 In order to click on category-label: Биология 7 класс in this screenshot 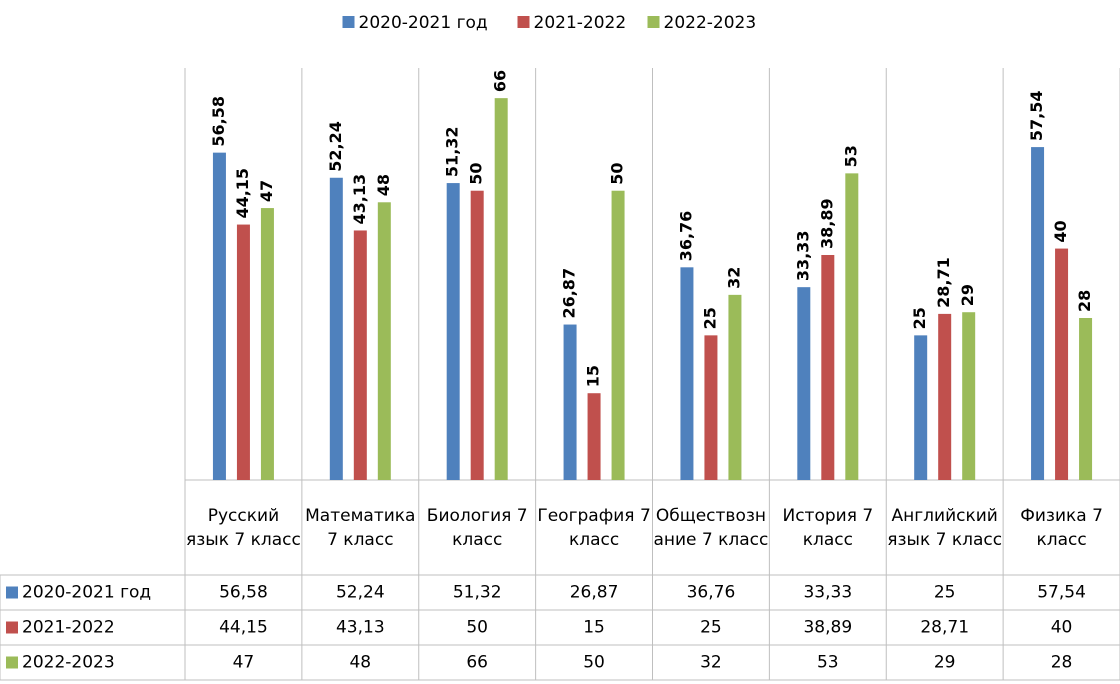, I will do `click(477, 527)`.